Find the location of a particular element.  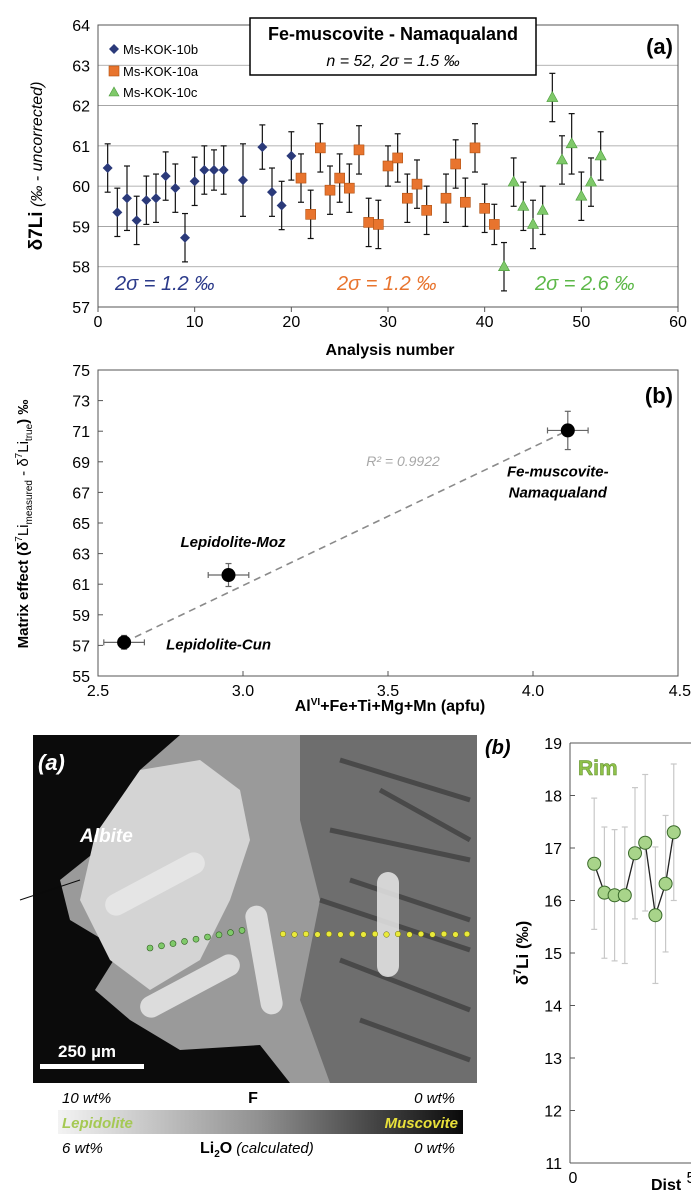

chart-c-line is located at coordinates (634, 874).